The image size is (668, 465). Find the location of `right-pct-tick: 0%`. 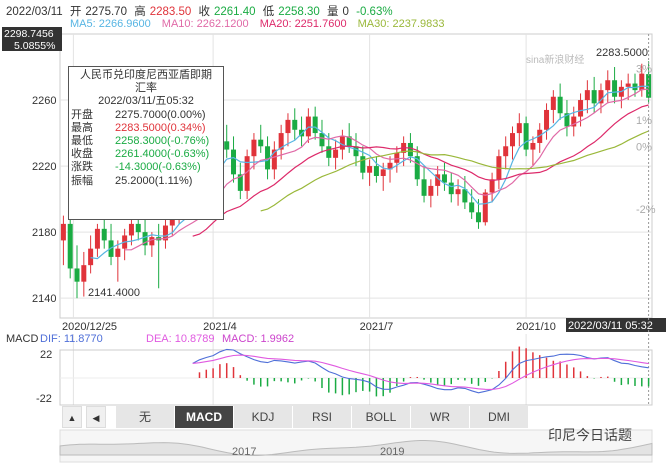

right-pct-tick: 0% is located at coordinates (644, 147).